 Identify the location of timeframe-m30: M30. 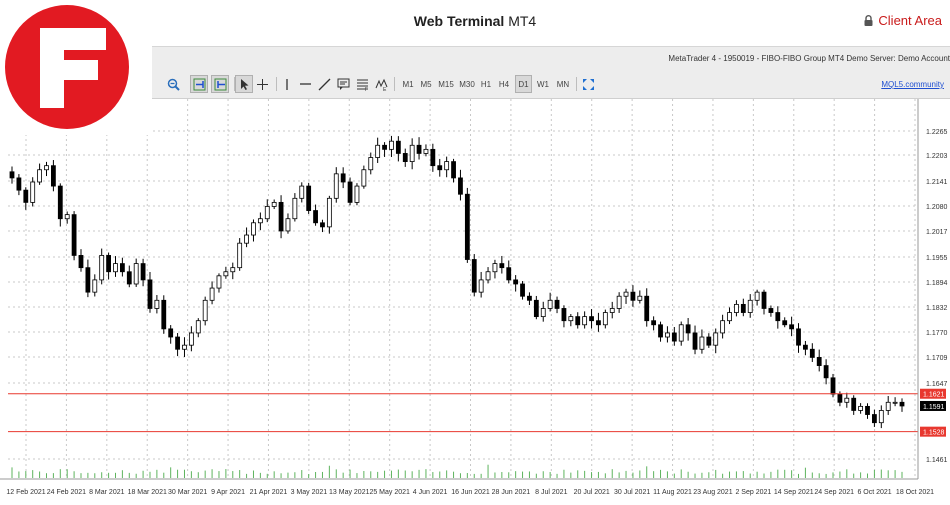
(467, 84).